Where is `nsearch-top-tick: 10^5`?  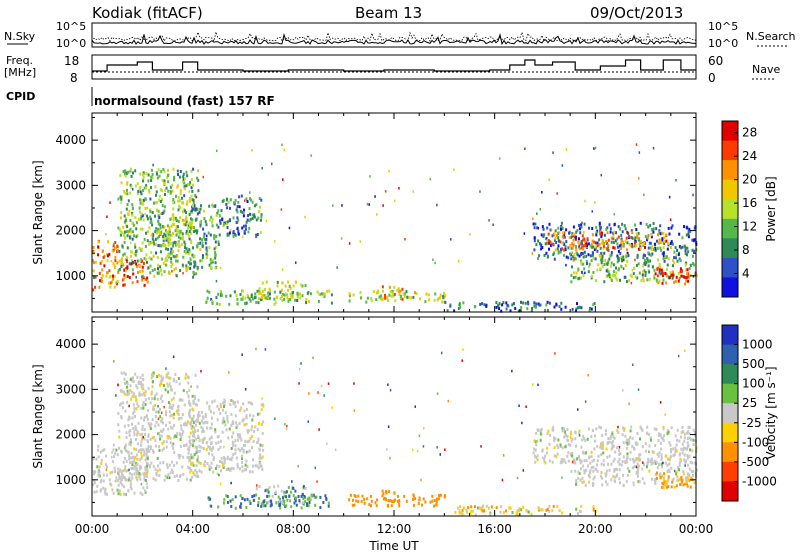
nsearch-top-tick: 10^5 is located at coordinates (723, 26).